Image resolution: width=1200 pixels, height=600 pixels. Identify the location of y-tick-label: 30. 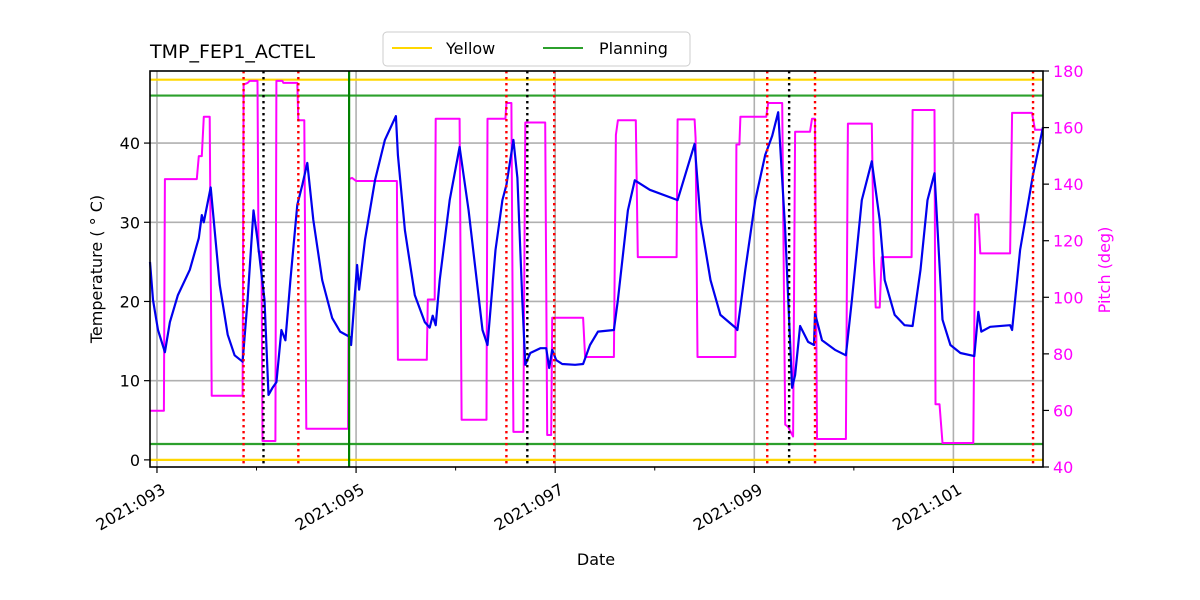
(130, 222).